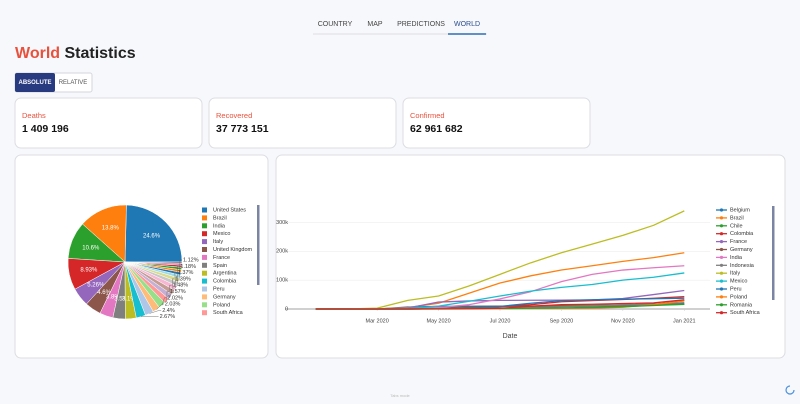 The width and height of the screenshot is (800, 404). I want to click on legend-label: Brazil, so click(737, 218).